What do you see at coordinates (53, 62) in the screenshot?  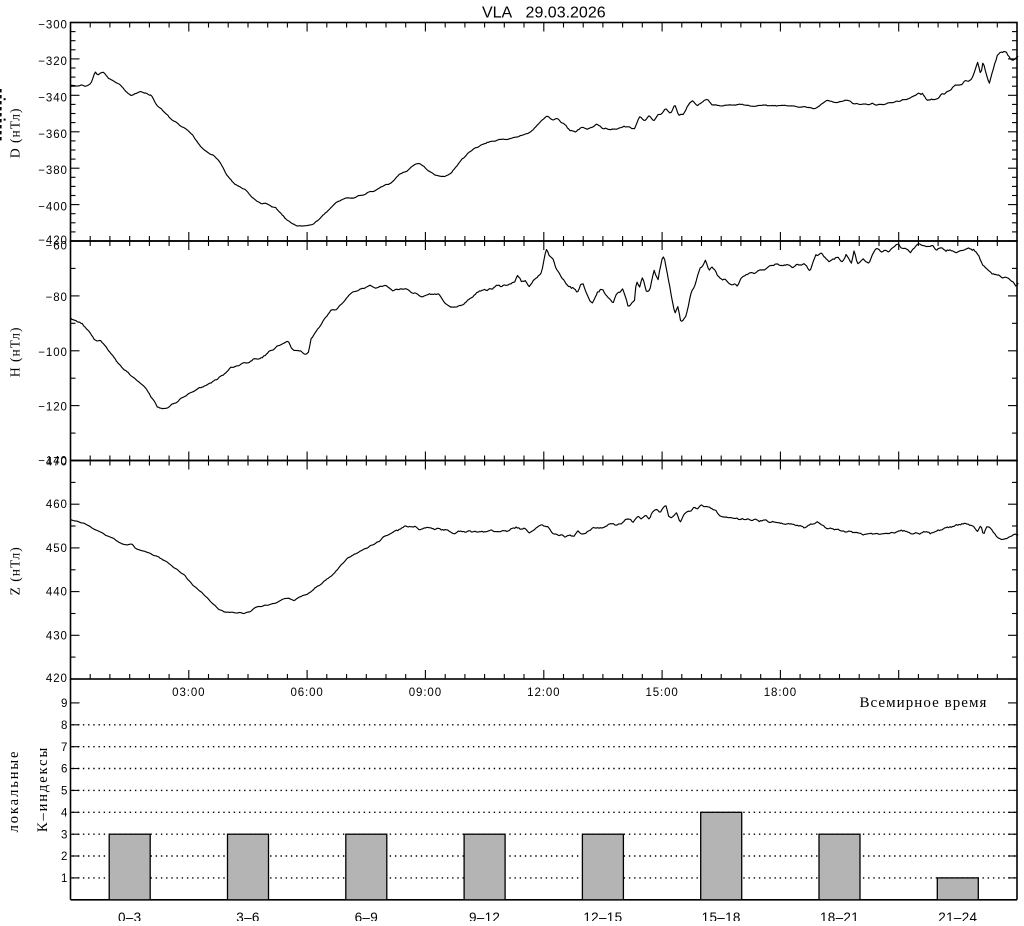 I see `svg-text: −320` at bounding box center [53, 62].